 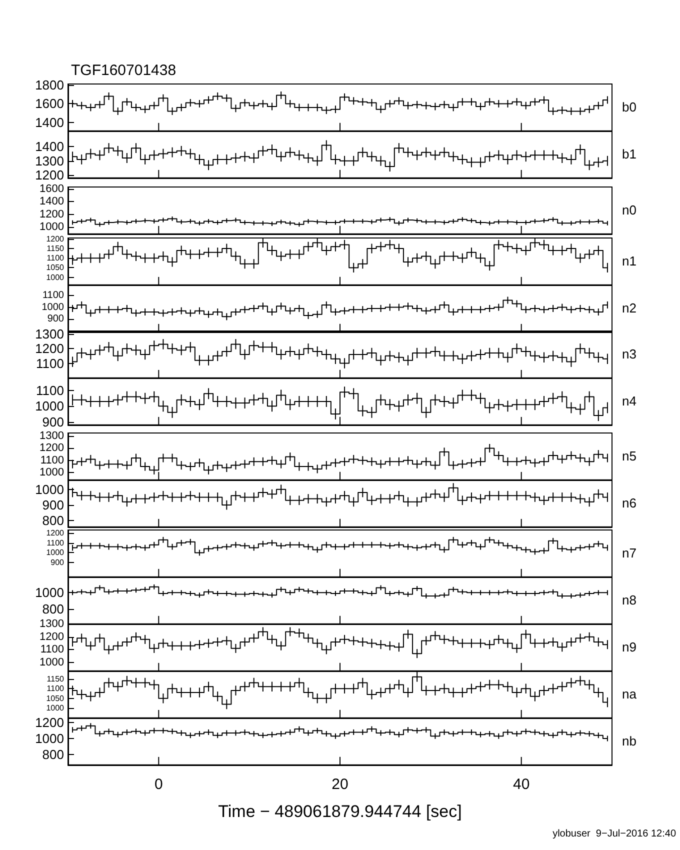 What do you see at coordinates (629, 260) in the screenshot?
I see `series-label: n1` at bounding box center [629, 260].